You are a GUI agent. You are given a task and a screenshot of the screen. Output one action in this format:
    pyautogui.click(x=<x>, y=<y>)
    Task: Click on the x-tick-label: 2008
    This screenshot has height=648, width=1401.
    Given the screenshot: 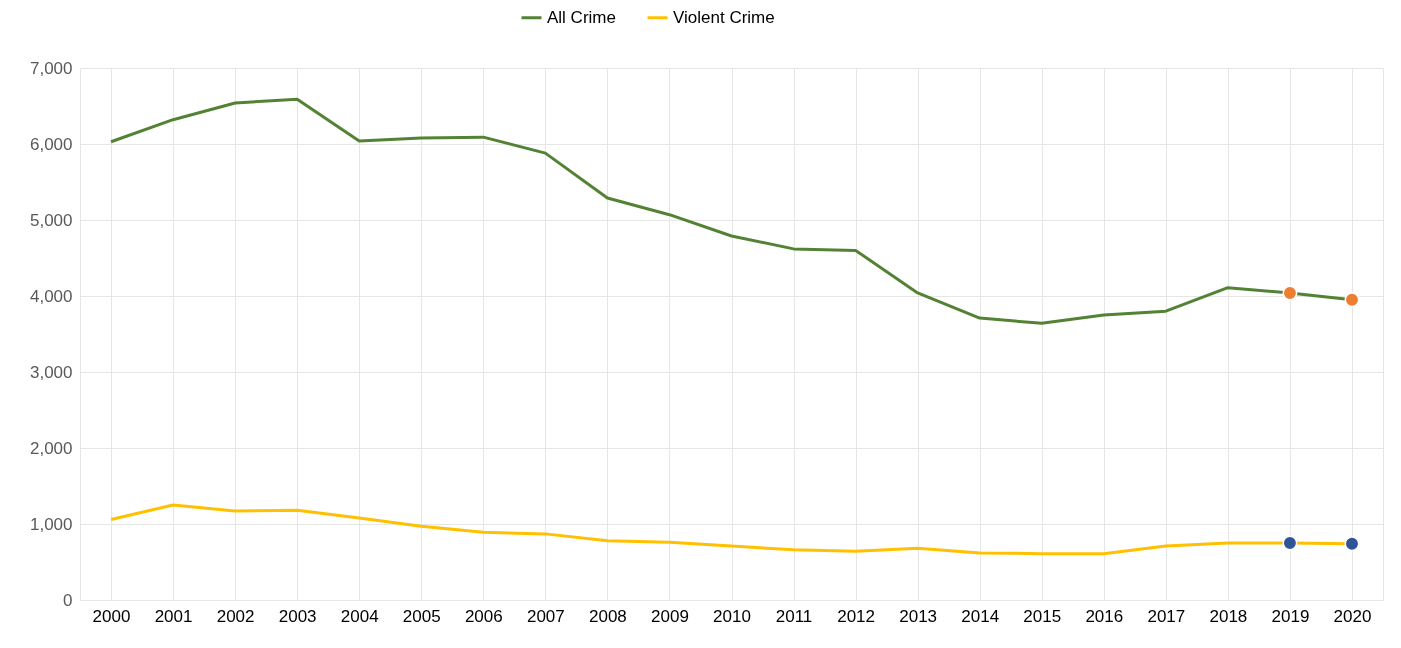 What is the action you would take?
    pyautogui.click(x=607, y=616)
    